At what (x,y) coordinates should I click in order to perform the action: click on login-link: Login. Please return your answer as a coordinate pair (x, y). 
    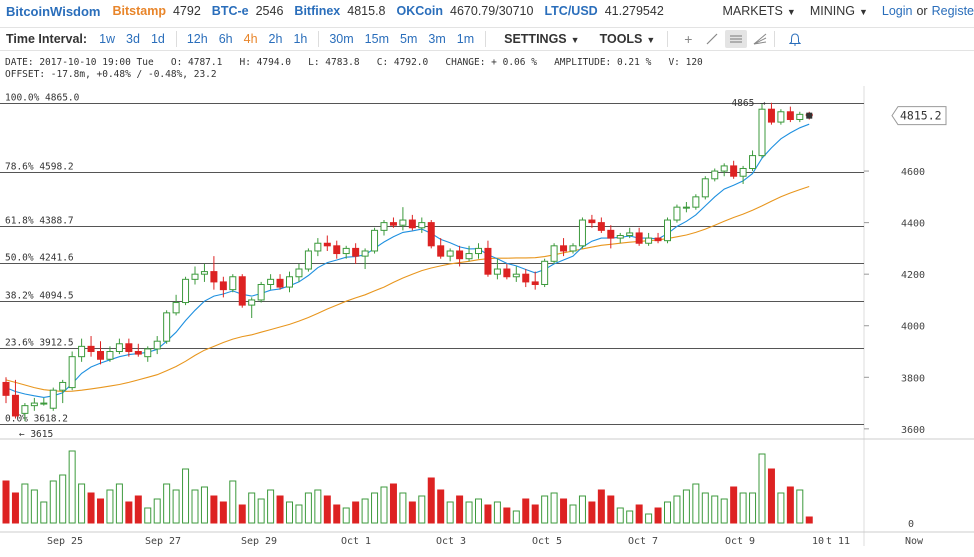
    Looking at the image, I should click on (897, 11).